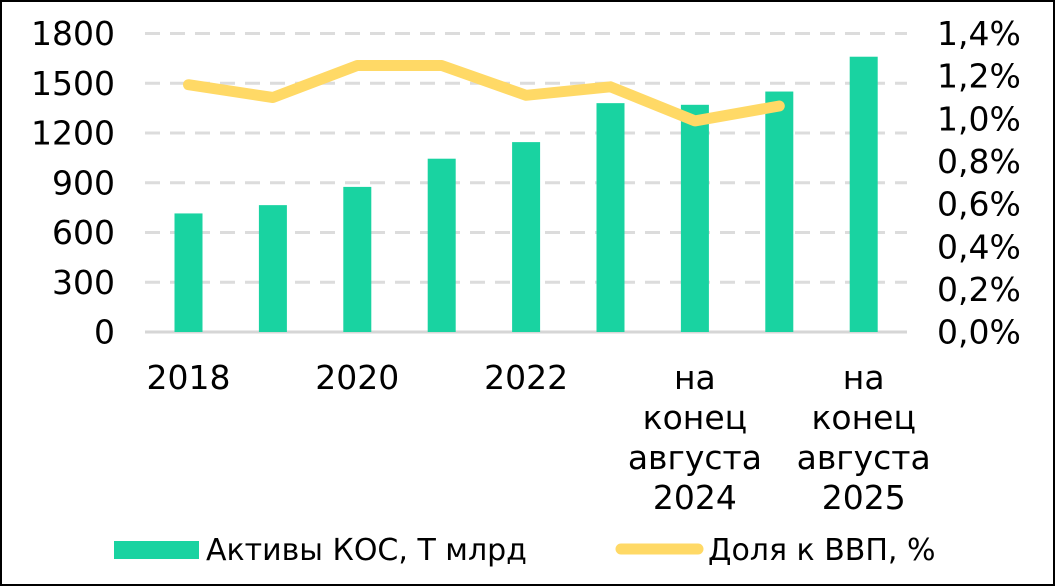 The height and width of the screenshot is (586, 1055). What do you see at coordinates (864, 437) in the screenshot?
I see `x-label-8: на конец августа 2025` at bounding box center [864, 437].